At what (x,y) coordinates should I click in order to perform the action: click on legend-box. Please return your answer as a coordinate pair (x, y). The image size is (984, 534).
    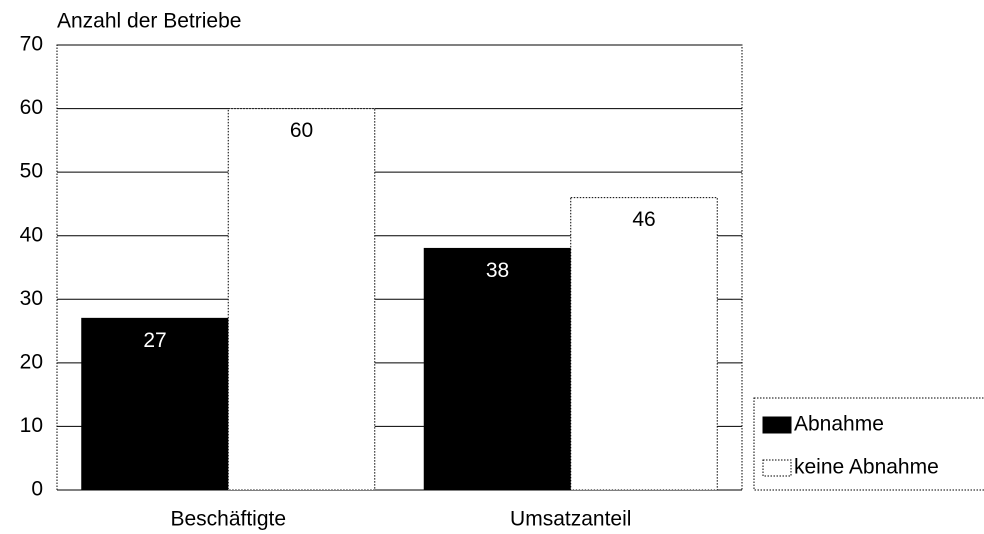
    Looking at the image, I should click on (868, 444).